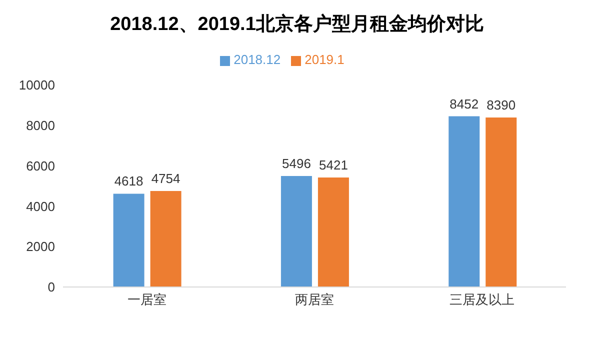 The height and width of the screenshot is (338, 594). What do you see at coordinates (501, 105) in the screenshot?
I see `data-label: 8390` at bounding box center [501, 105].